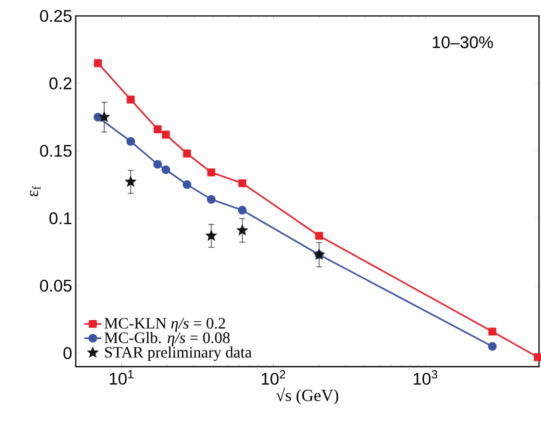 The height and width of the screenshot is (425, 541). What do you see at coordinates (164, 325) in the screenshot?
I see `legend-label: MC-KLN η/s = 0.2` at bounding box center [164, 325].